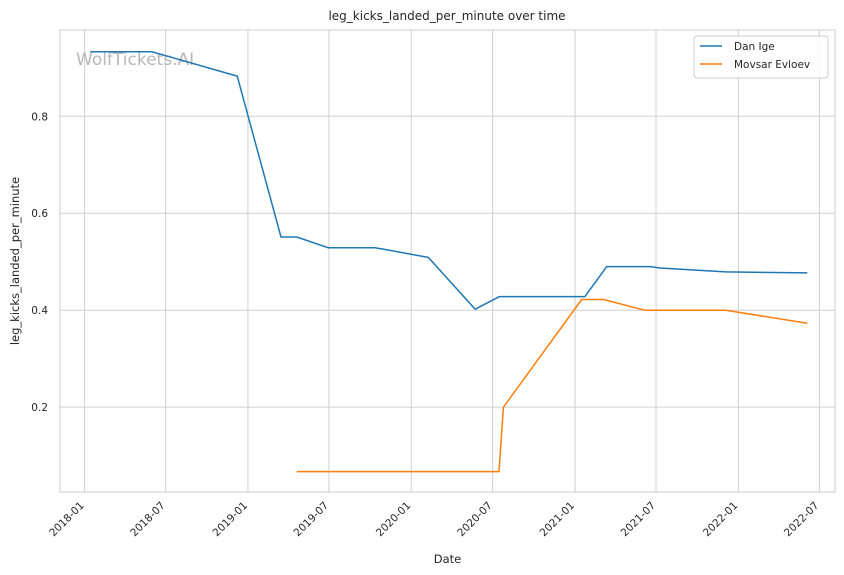 This screenshot has width=844, height=575. What do you see at coordinates (448, 559) in the screenshot?
I see `x-axis-label: Date` at bounding box center [448, 559].